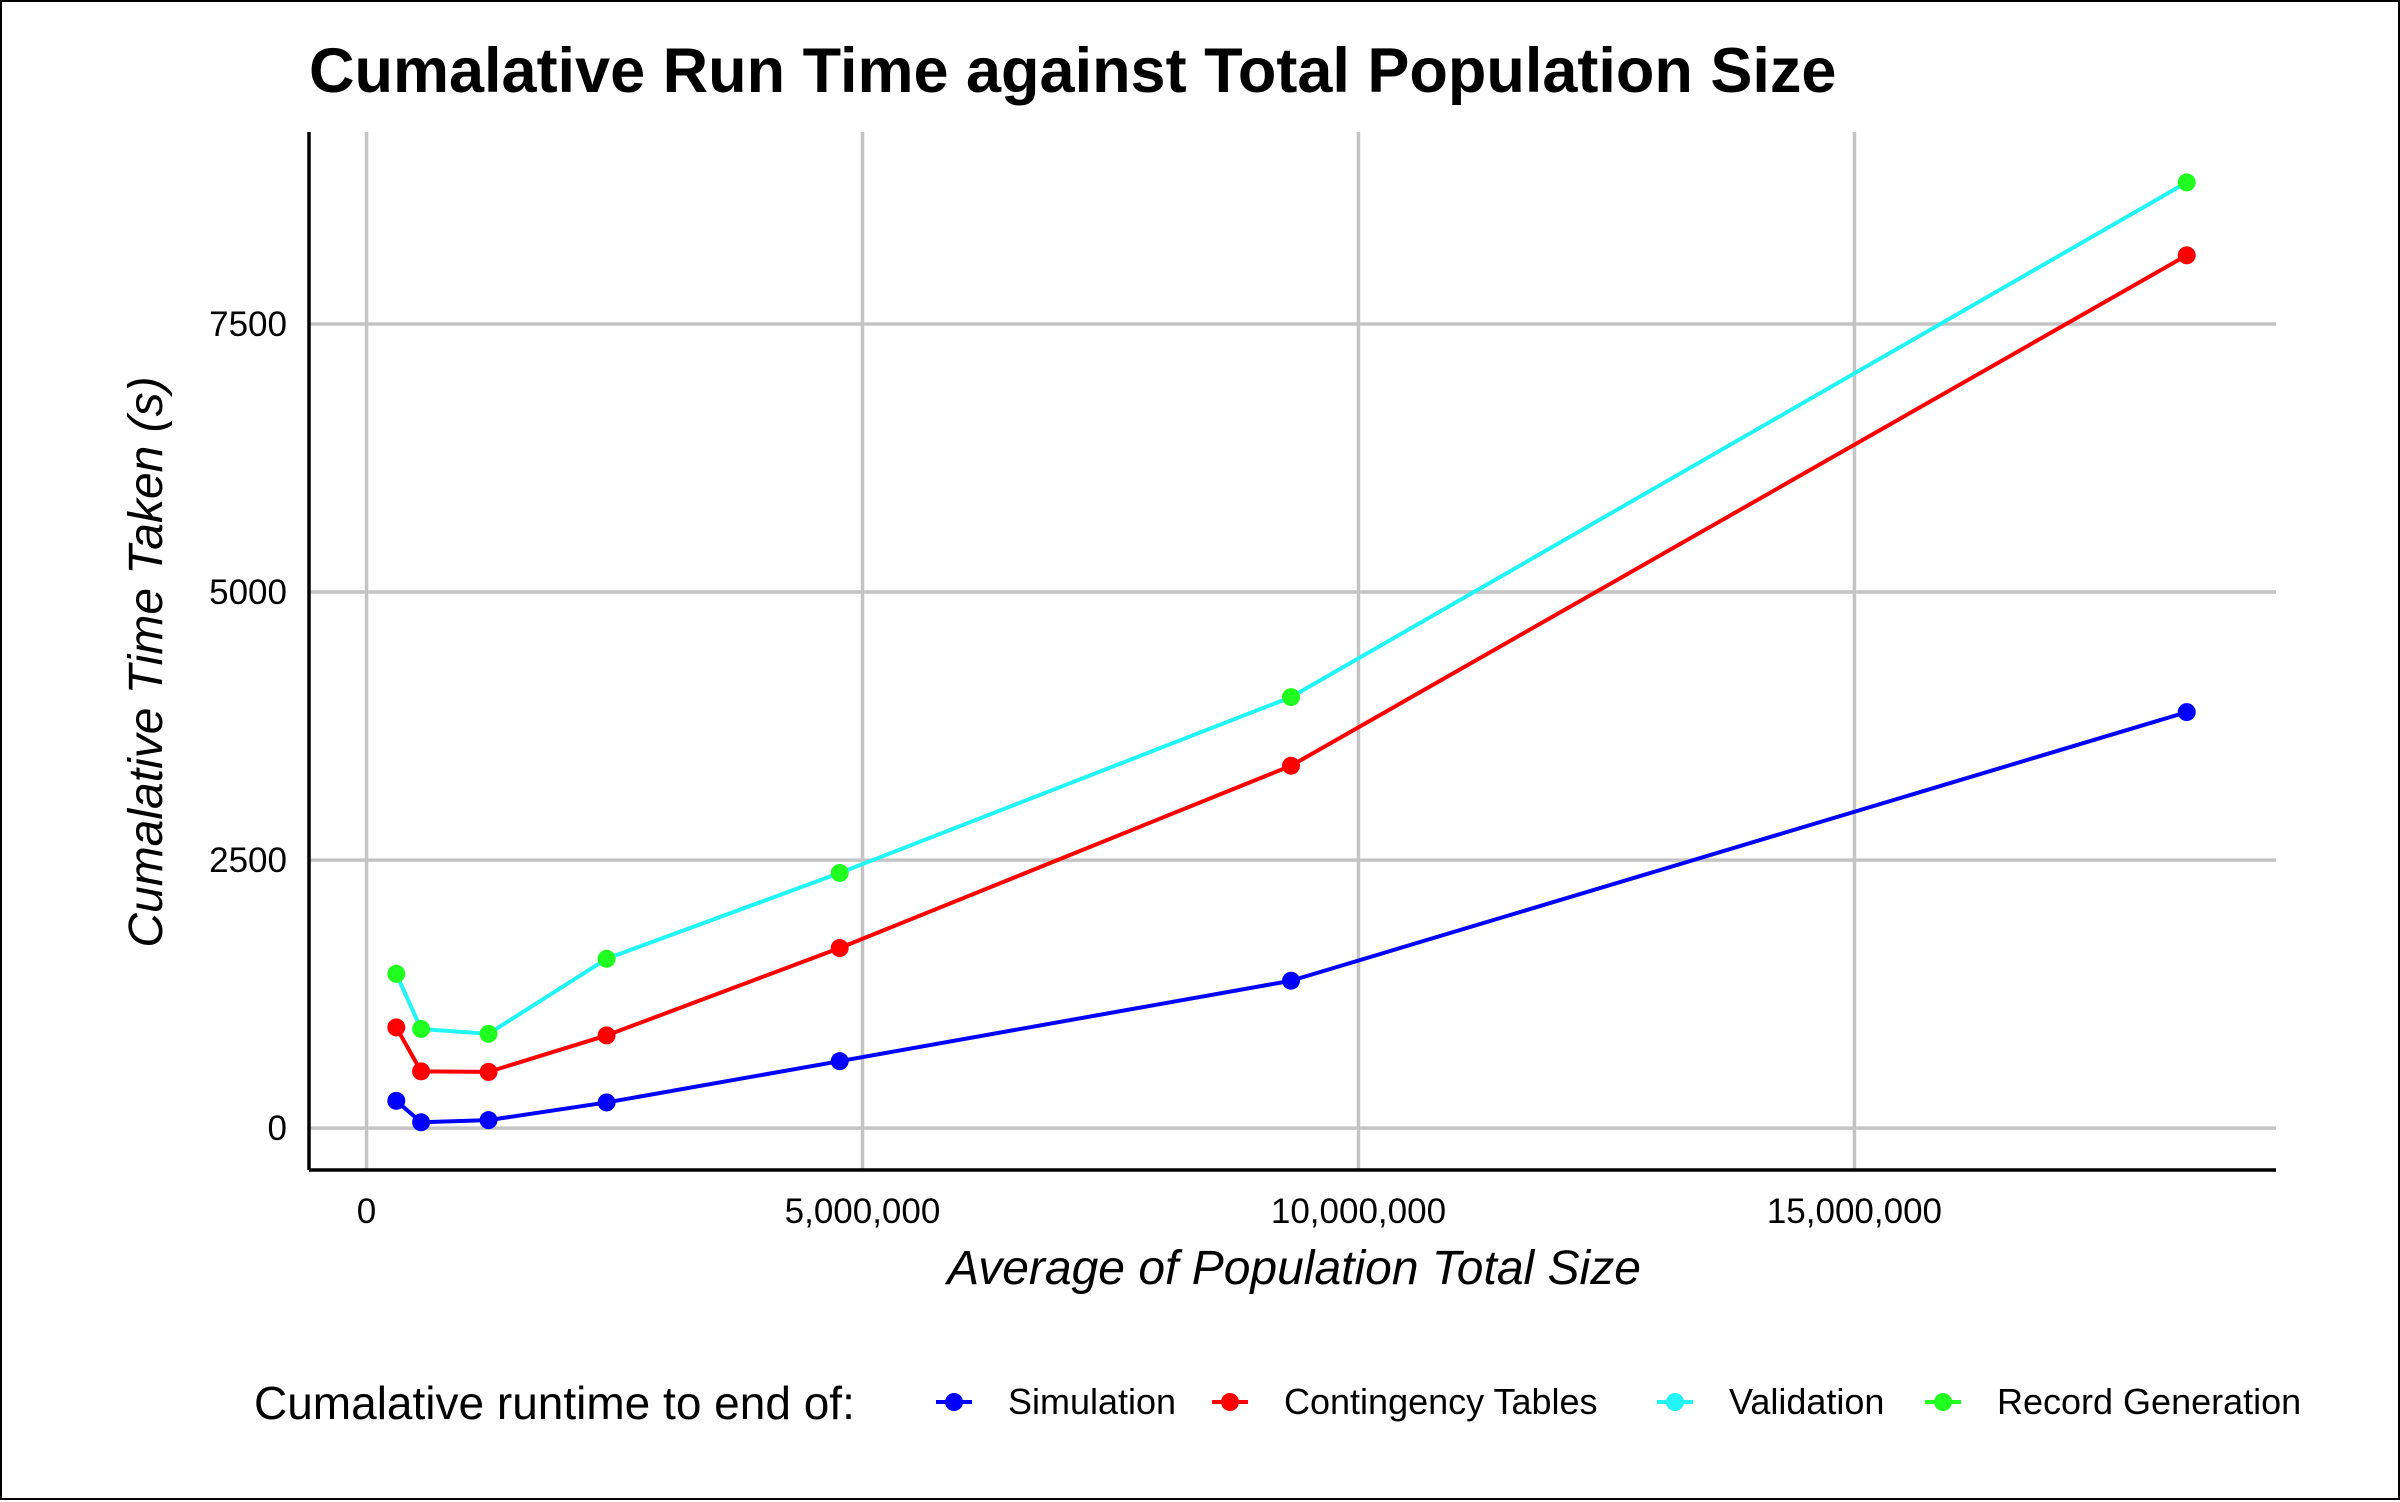  Describe the element at coordinates (366, 1211) in the screenshot. I see `x-tick-label: 0` at that location.